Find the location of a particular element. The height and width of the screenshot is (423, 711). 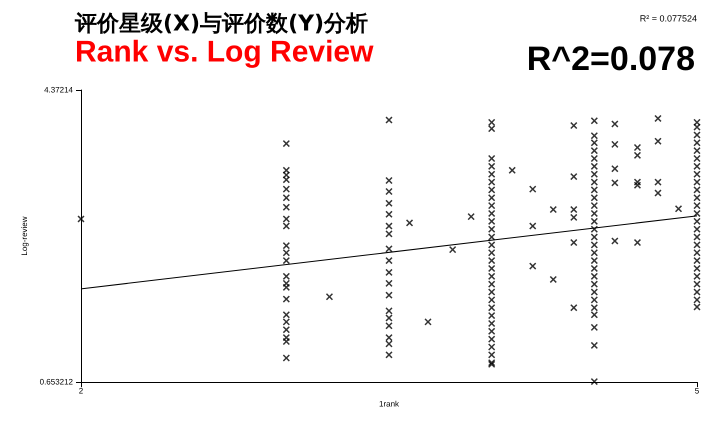

x-axis-title: 1rank is located at coordinates (389, 404).